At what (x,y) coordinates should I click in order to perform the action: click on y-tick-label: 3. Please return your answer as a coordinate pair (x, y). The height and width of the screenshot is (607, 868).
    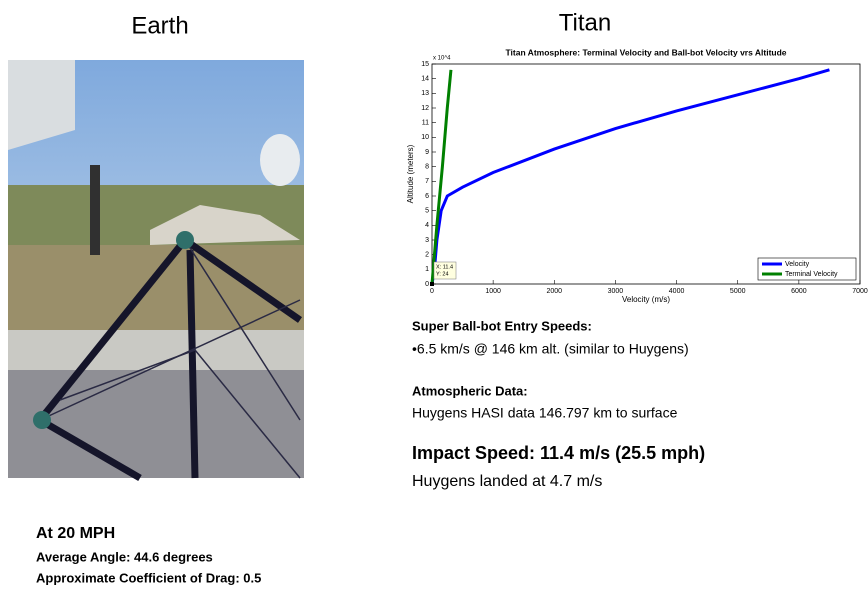
    Looking at the image, I should click on (427, 240).